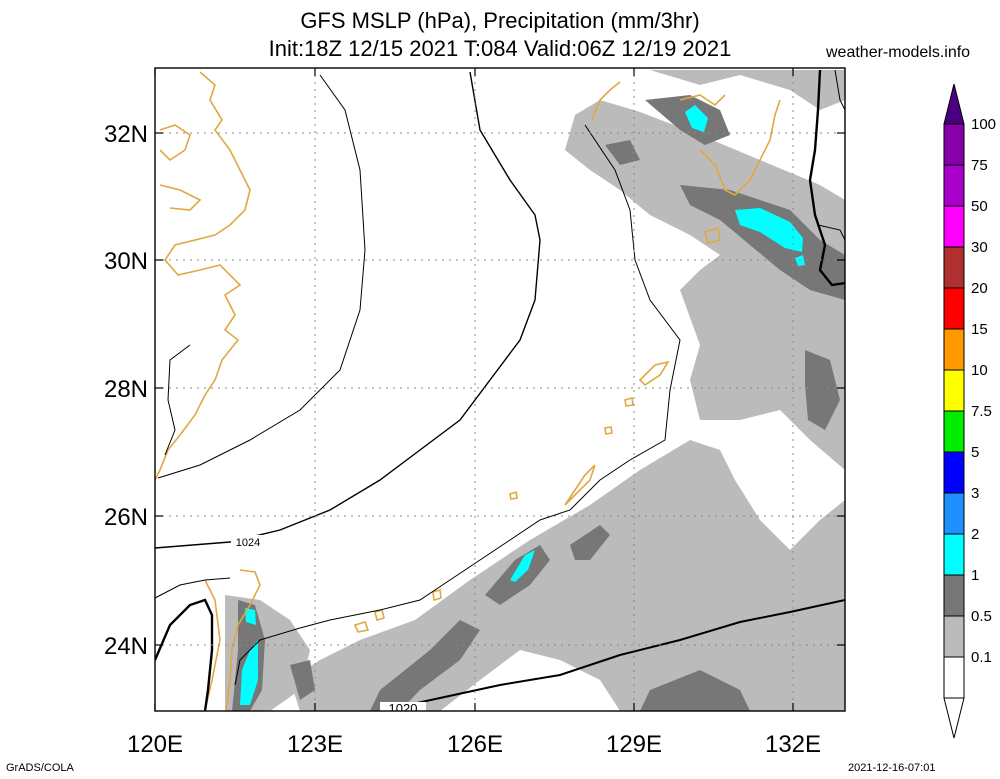 This screenshot has width=1000, height=779. I want to click on lat-label: 24N, so click(126, 646).